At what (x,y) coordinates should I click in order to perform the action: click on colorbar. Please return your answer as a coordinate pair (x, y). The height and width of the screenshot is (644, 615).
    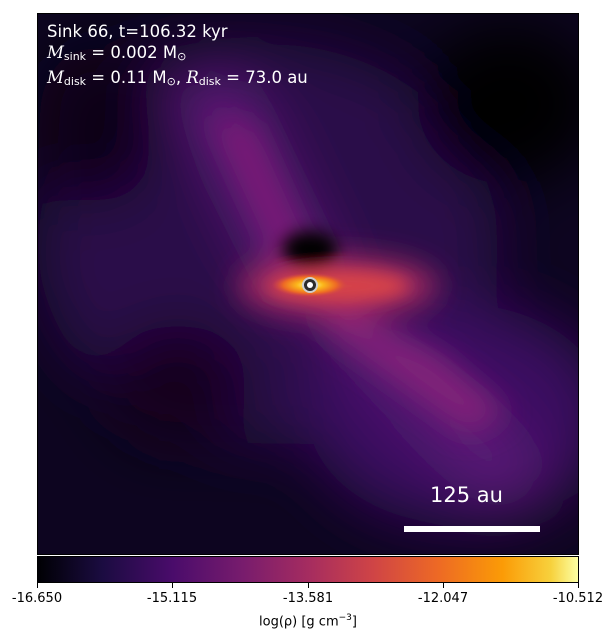
    Looking at the image, I should click on (308, 569).